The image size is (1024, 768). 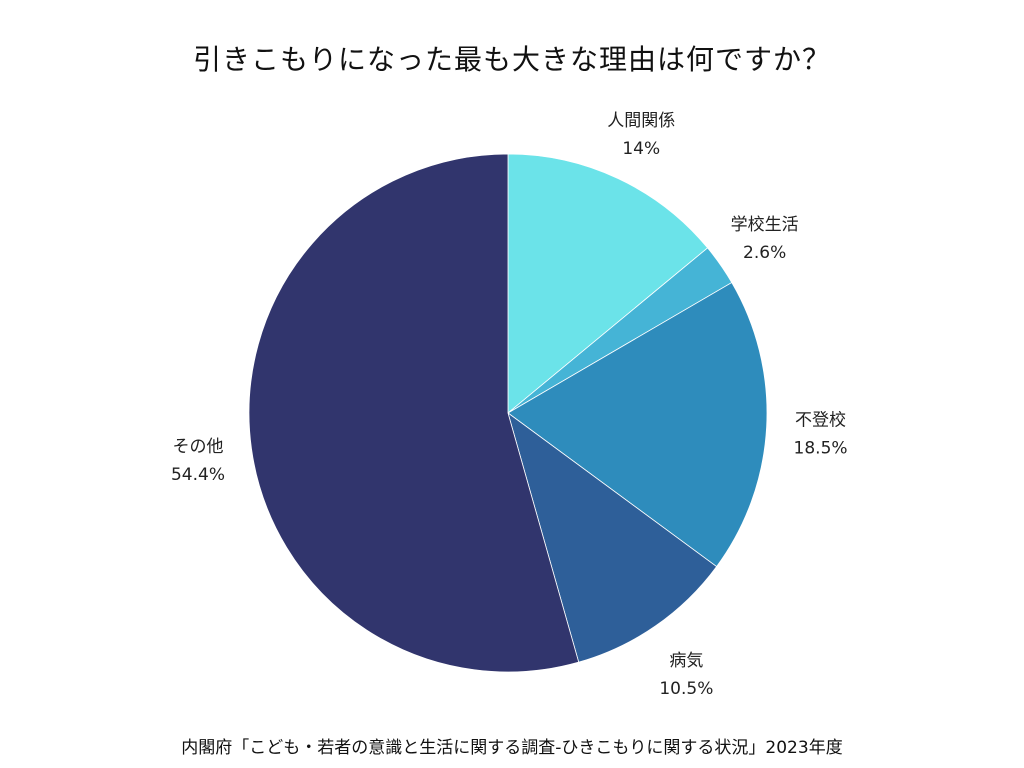 I want to click on pie-slice-futoko, so click(x=637, y=425).